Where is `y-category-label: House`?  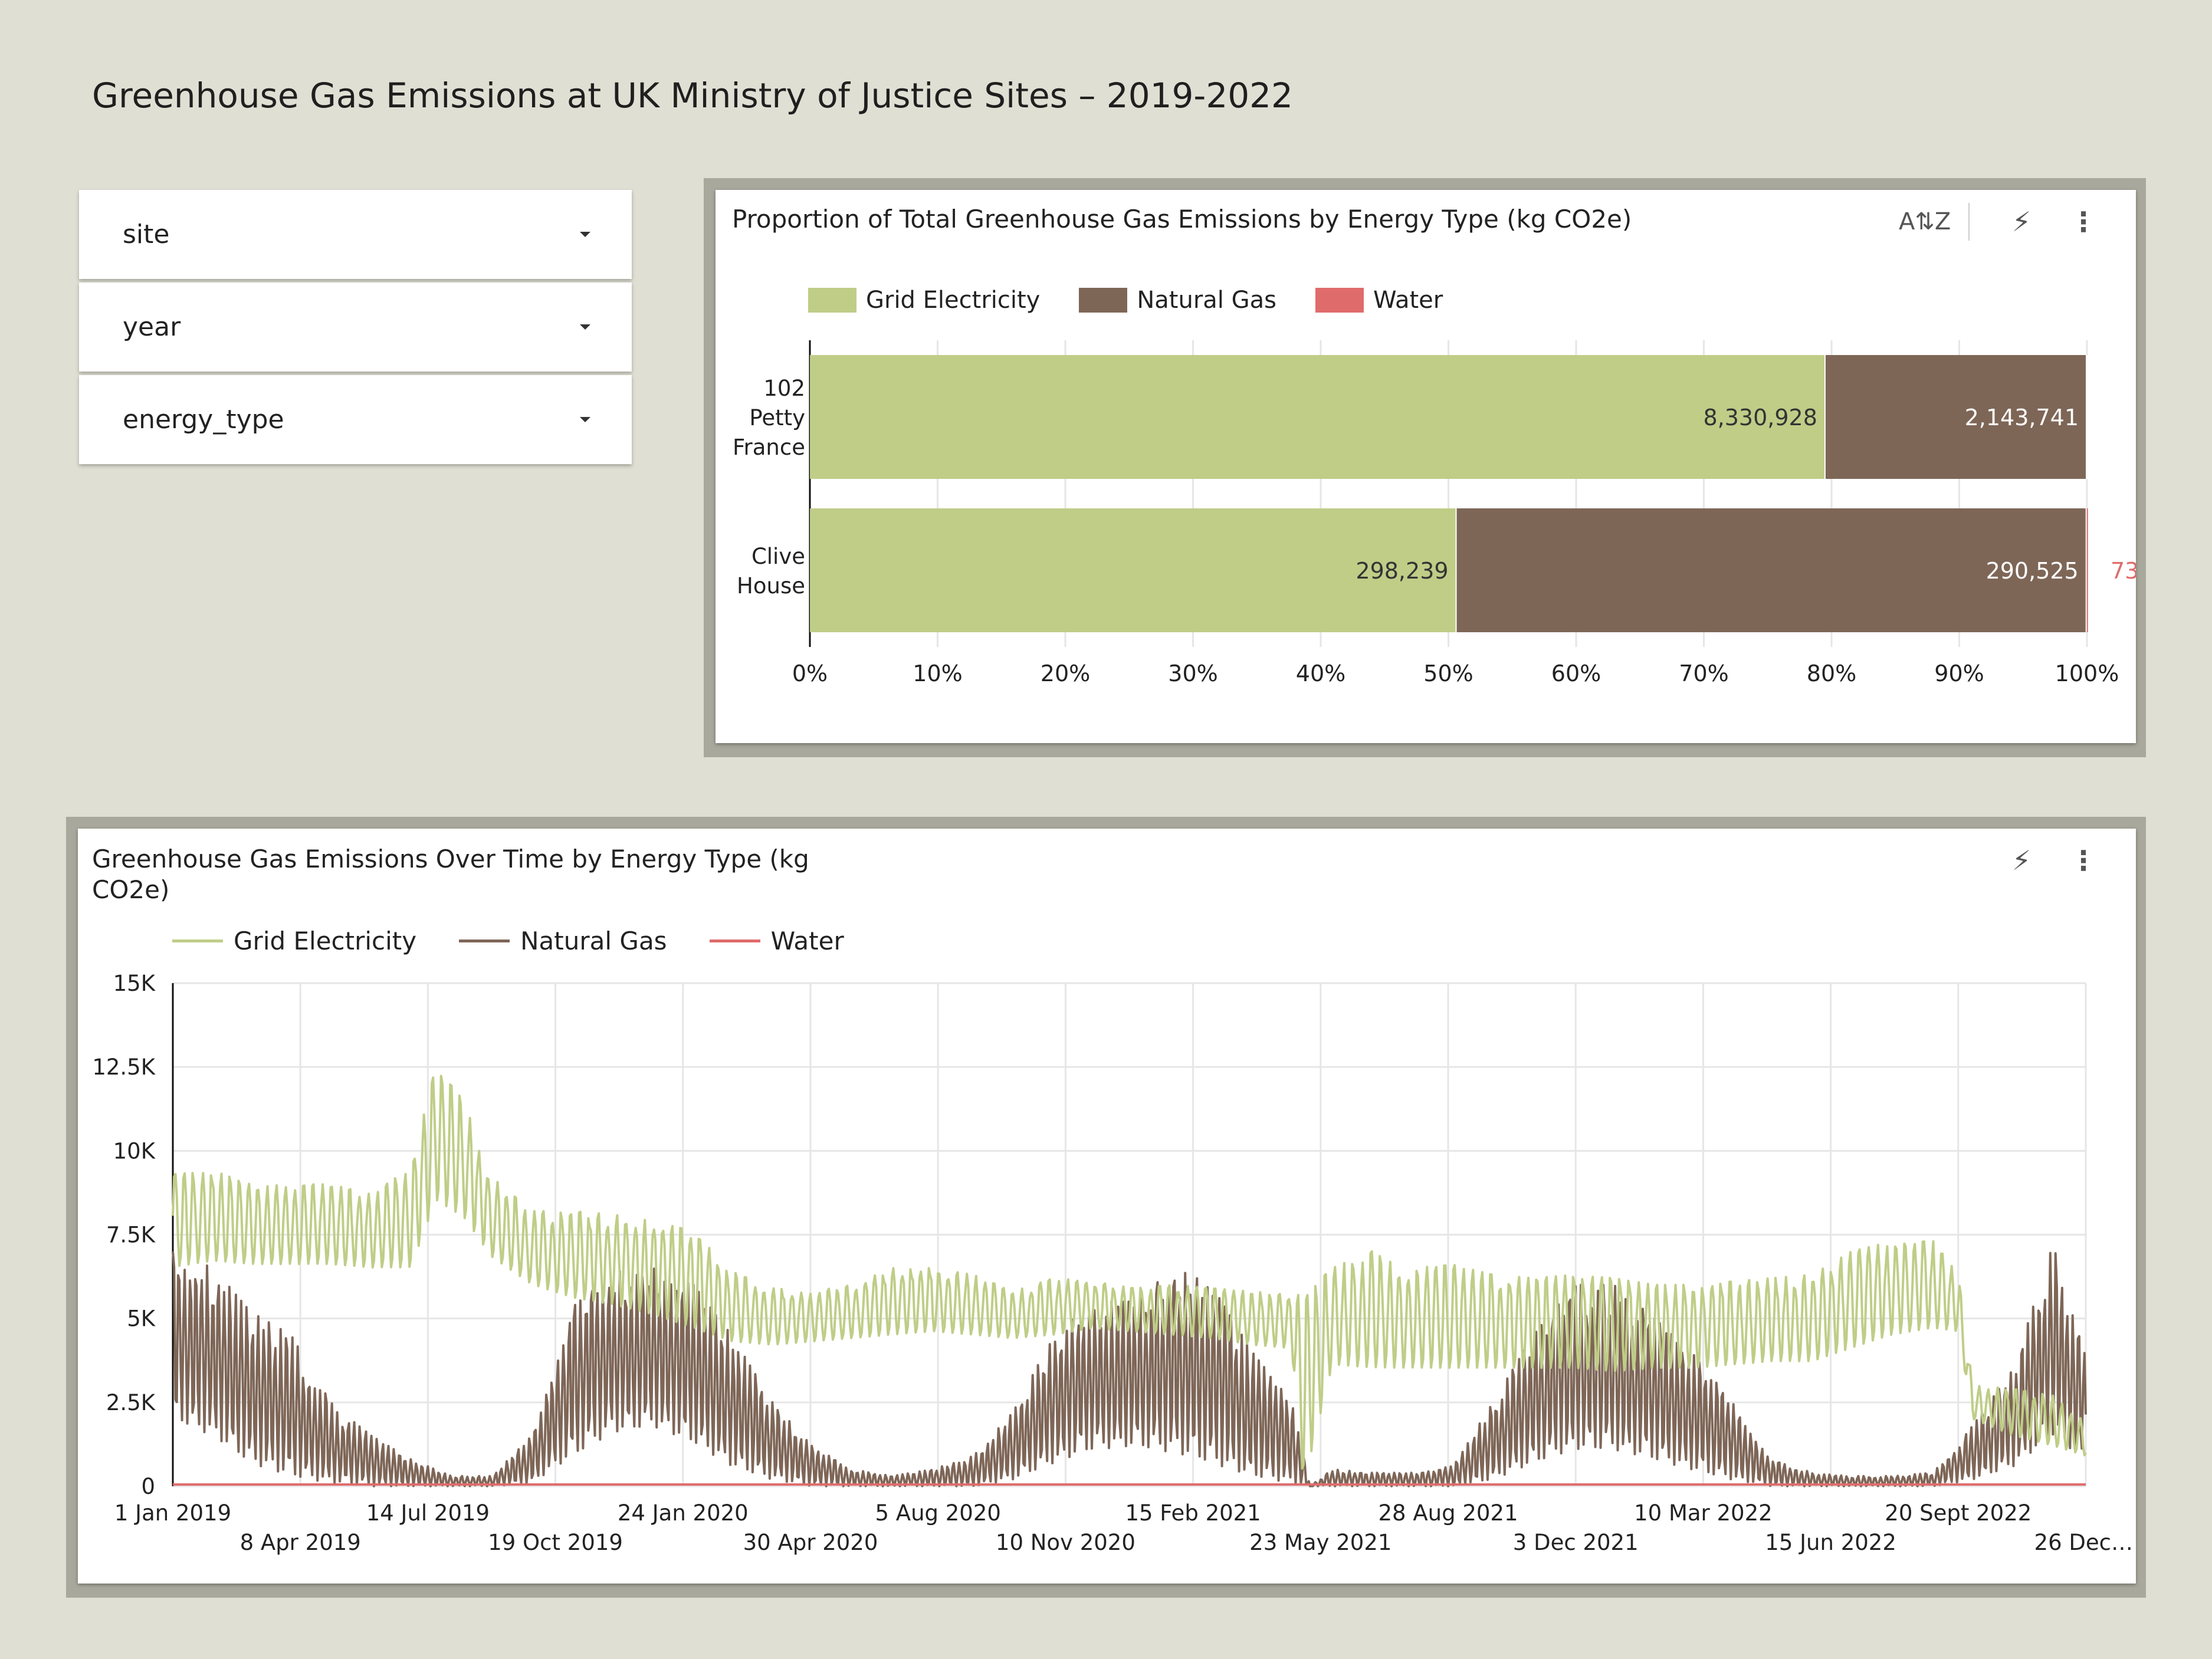
y-category-label: House is located at coordinates (771, 586).